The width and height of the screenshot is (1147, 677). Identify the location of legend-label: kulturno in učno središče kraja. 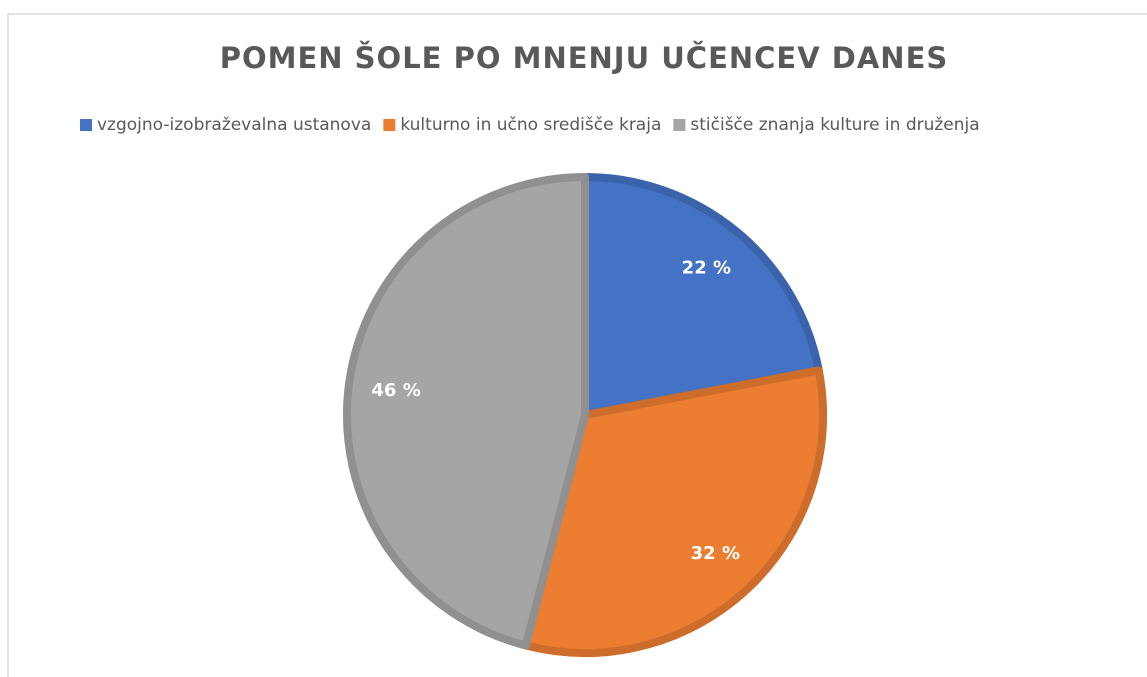
(530, 125).